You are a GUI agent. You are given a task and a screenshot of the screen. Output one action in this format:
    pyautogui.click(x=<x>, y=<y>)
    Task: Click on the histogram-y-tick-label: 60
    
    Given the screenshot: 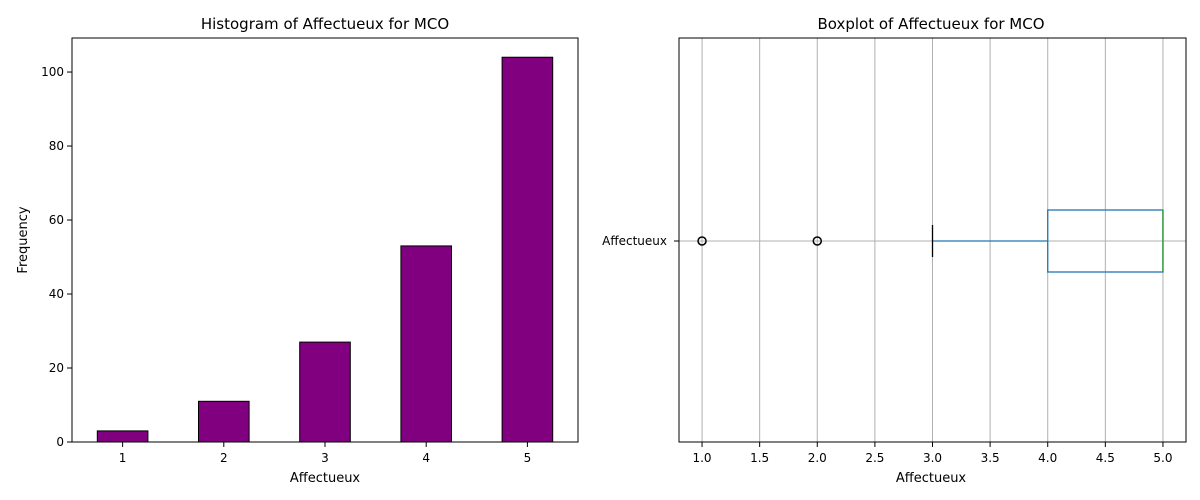 What is the action you would take?
    pyautogui.click(x=56, y=220)
    